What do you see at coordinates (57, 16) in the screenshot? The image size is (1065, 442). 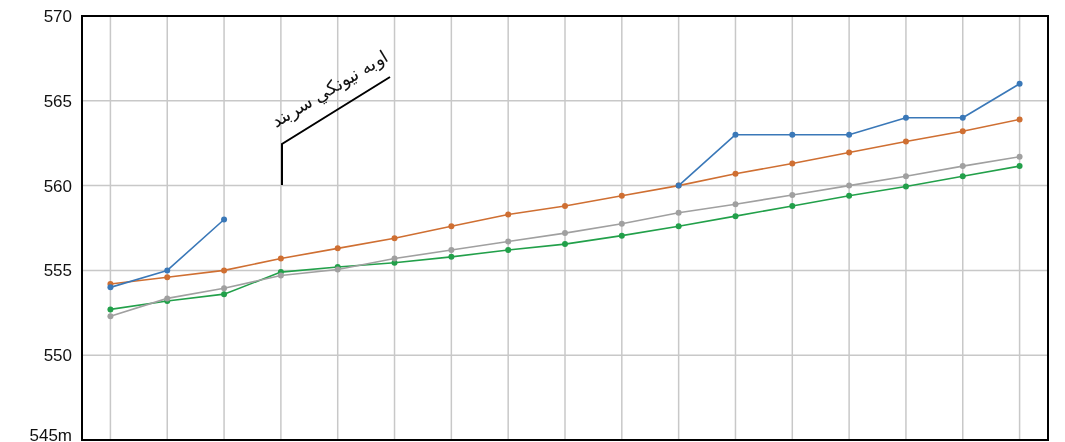 I see `y-tick-label: 570` at bounding box center [57, 16].